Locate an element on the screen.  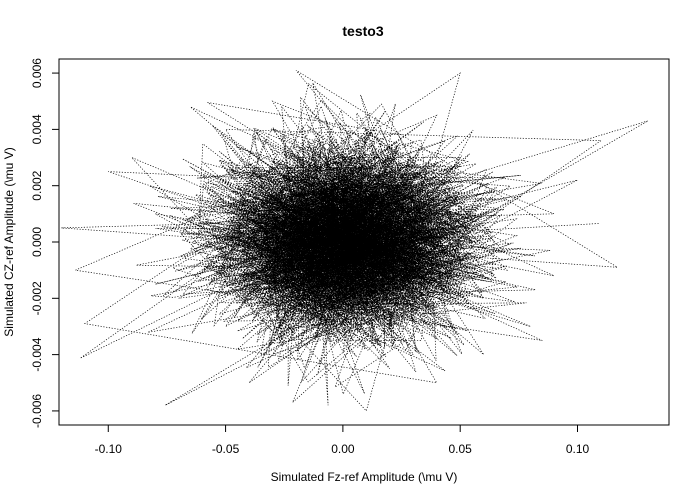
y-tick-label: -0.002 is located at coordinates (37, 298).